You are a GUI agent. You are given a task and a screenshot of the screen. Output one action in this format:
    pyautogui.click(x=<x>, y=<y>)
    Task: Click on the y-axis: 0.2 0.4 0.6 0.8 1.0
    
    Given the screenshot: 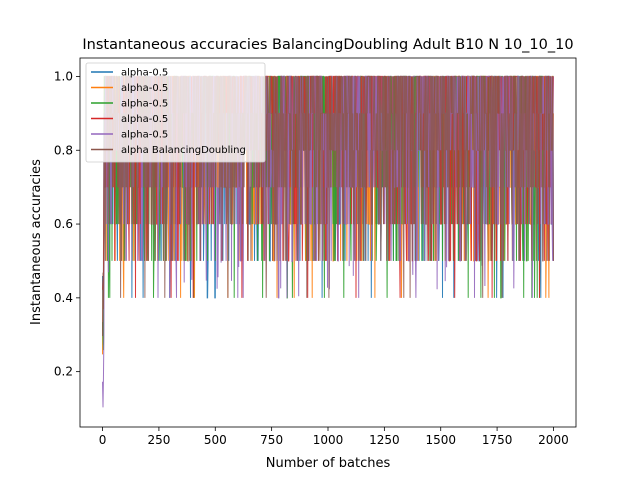 What is the action you would take?
    pyautogui.click(x=67, y=224)
    